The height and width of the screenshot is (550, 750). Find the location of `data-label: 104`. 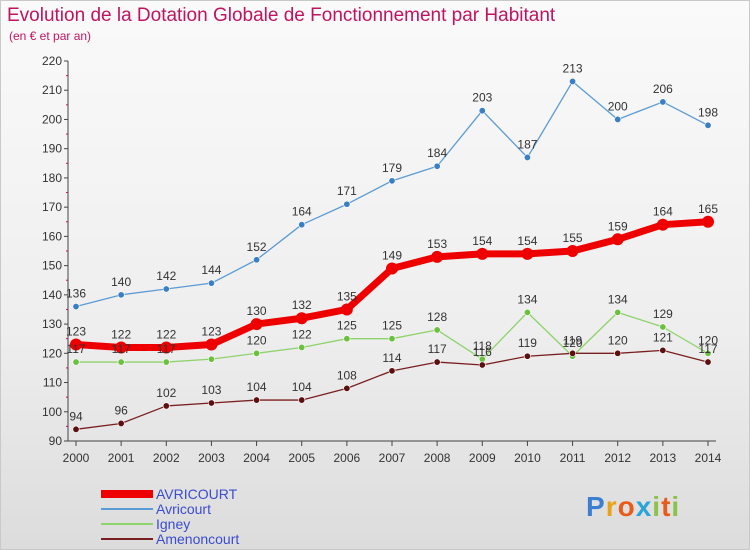

data-label: 104 is located at coordinates (257, 387).